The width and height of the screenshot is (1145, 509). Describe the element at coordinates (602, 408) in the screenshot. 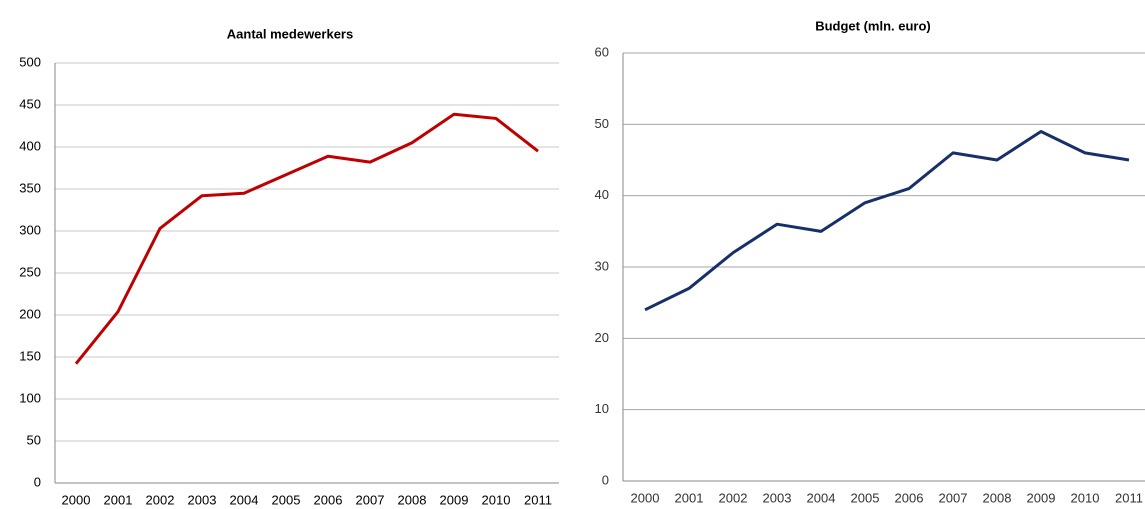

I see `y-tick-label: 10` at that location.